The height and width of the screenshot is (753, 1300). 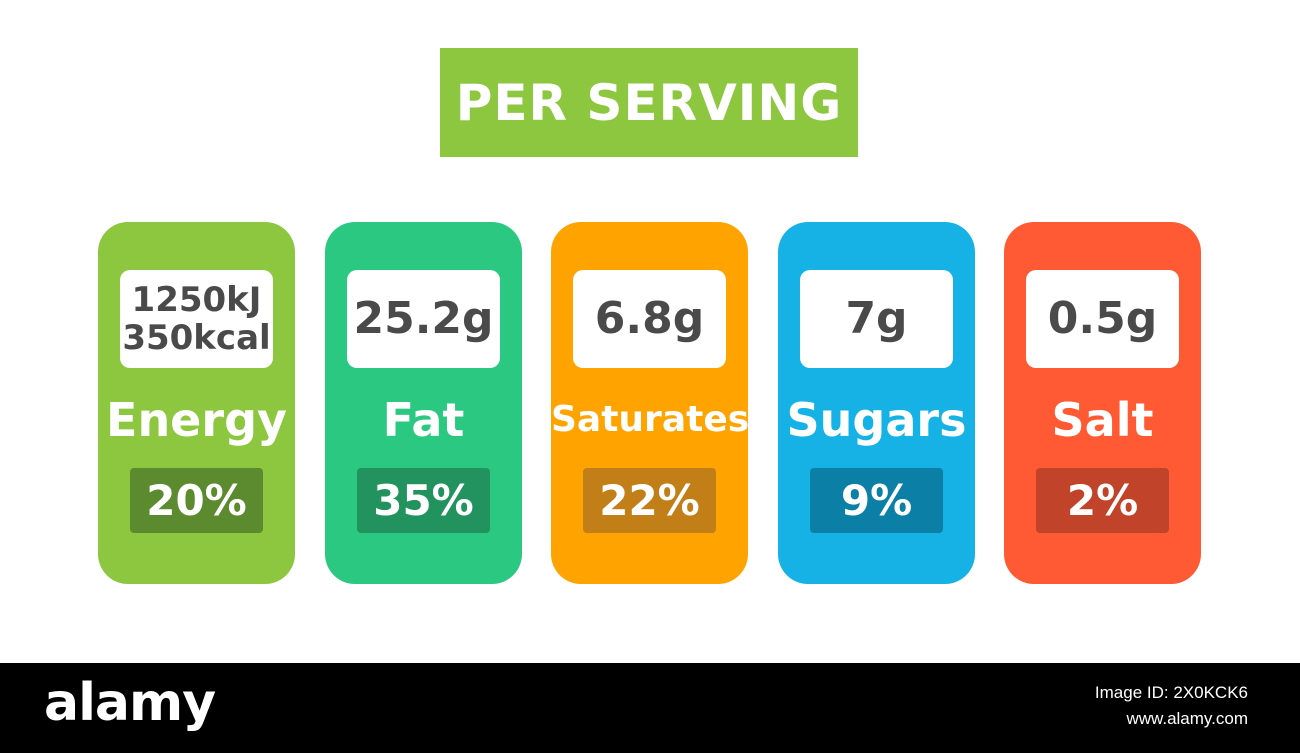 What do you see at coordinates (1187, 718) in the screenshot?
I see `site-url: www.alamy.com` at bounding box center [1187, 718].